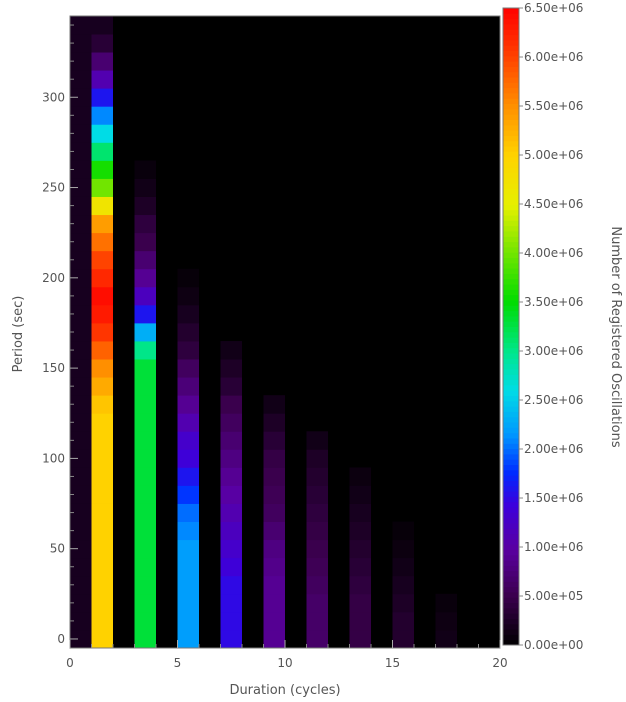  Describe the element at coordinates (553, 204) in the screenshot. I see `colorbar-tick-label: 4.50e+06` at that location.